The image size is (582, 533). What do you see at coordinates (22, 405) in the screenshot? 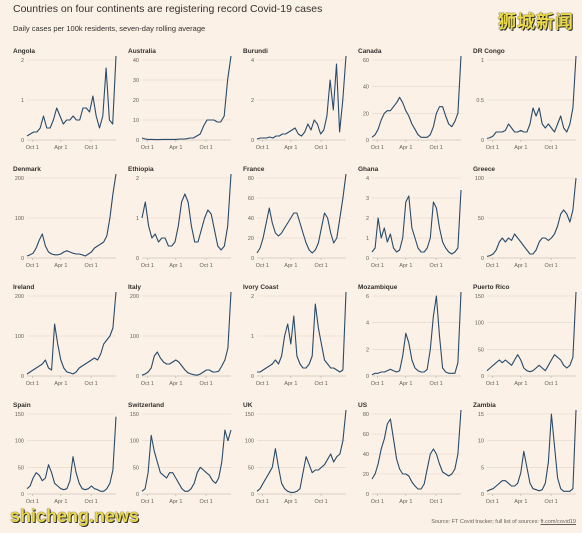
I see `panel-title: Spain` at bounding box center [22, 405].